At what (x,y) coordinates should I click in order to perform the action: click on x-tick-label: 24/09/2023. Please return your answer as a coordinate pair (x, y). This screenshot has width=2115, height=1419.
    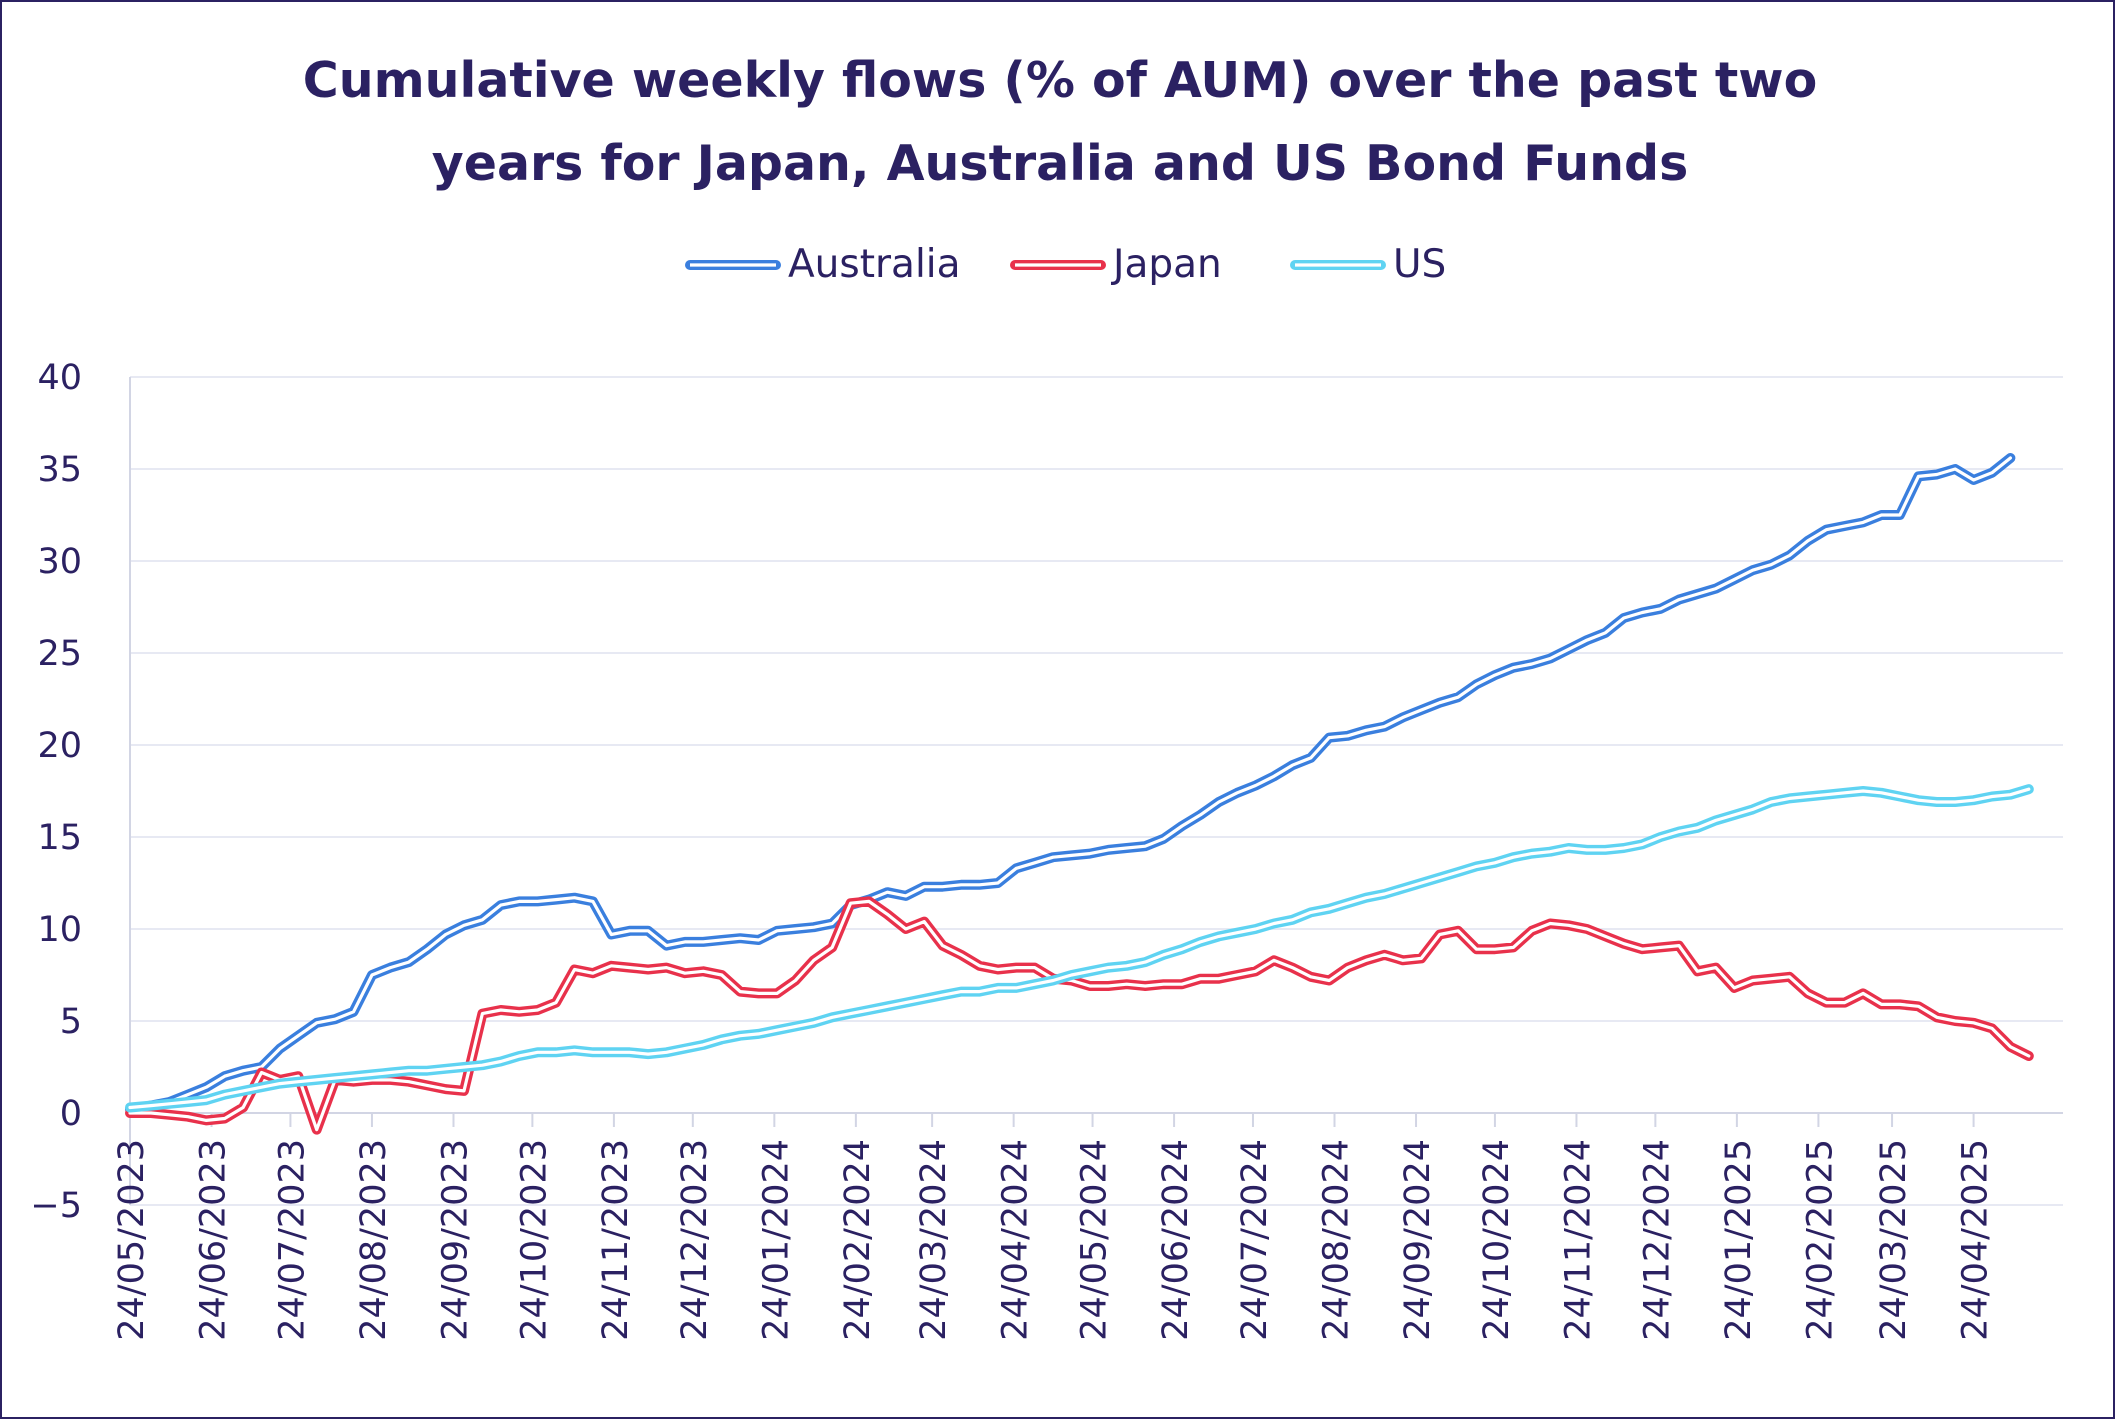
    Looking at the image, I should click on (455, 1240).